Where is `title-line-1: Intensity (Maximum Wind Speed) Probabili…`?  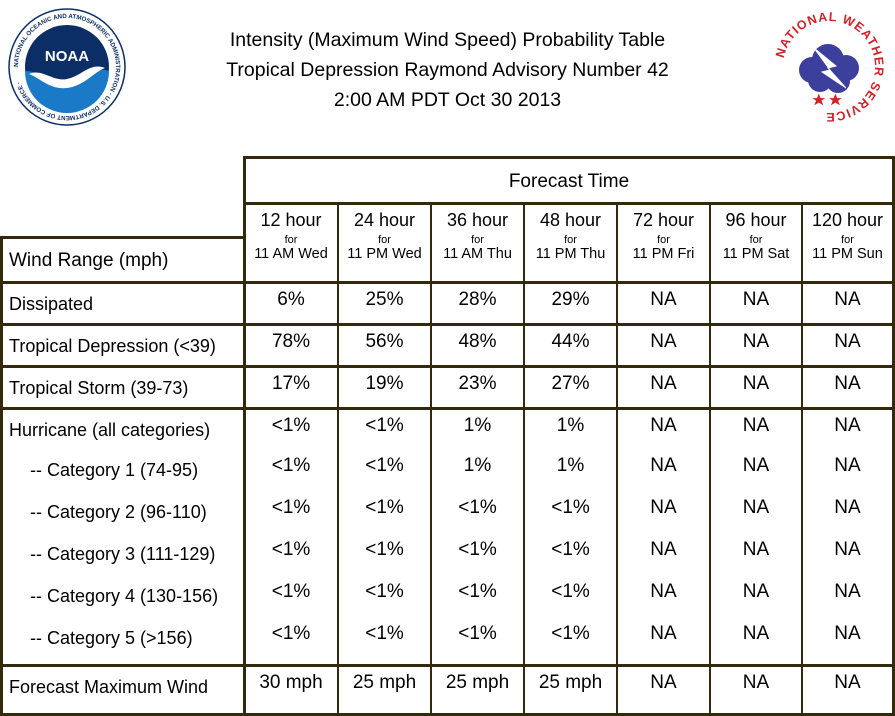
title-line-1: Intensity (Maximum Wind Speed) Probabili… is located at coordinates (447, 40).